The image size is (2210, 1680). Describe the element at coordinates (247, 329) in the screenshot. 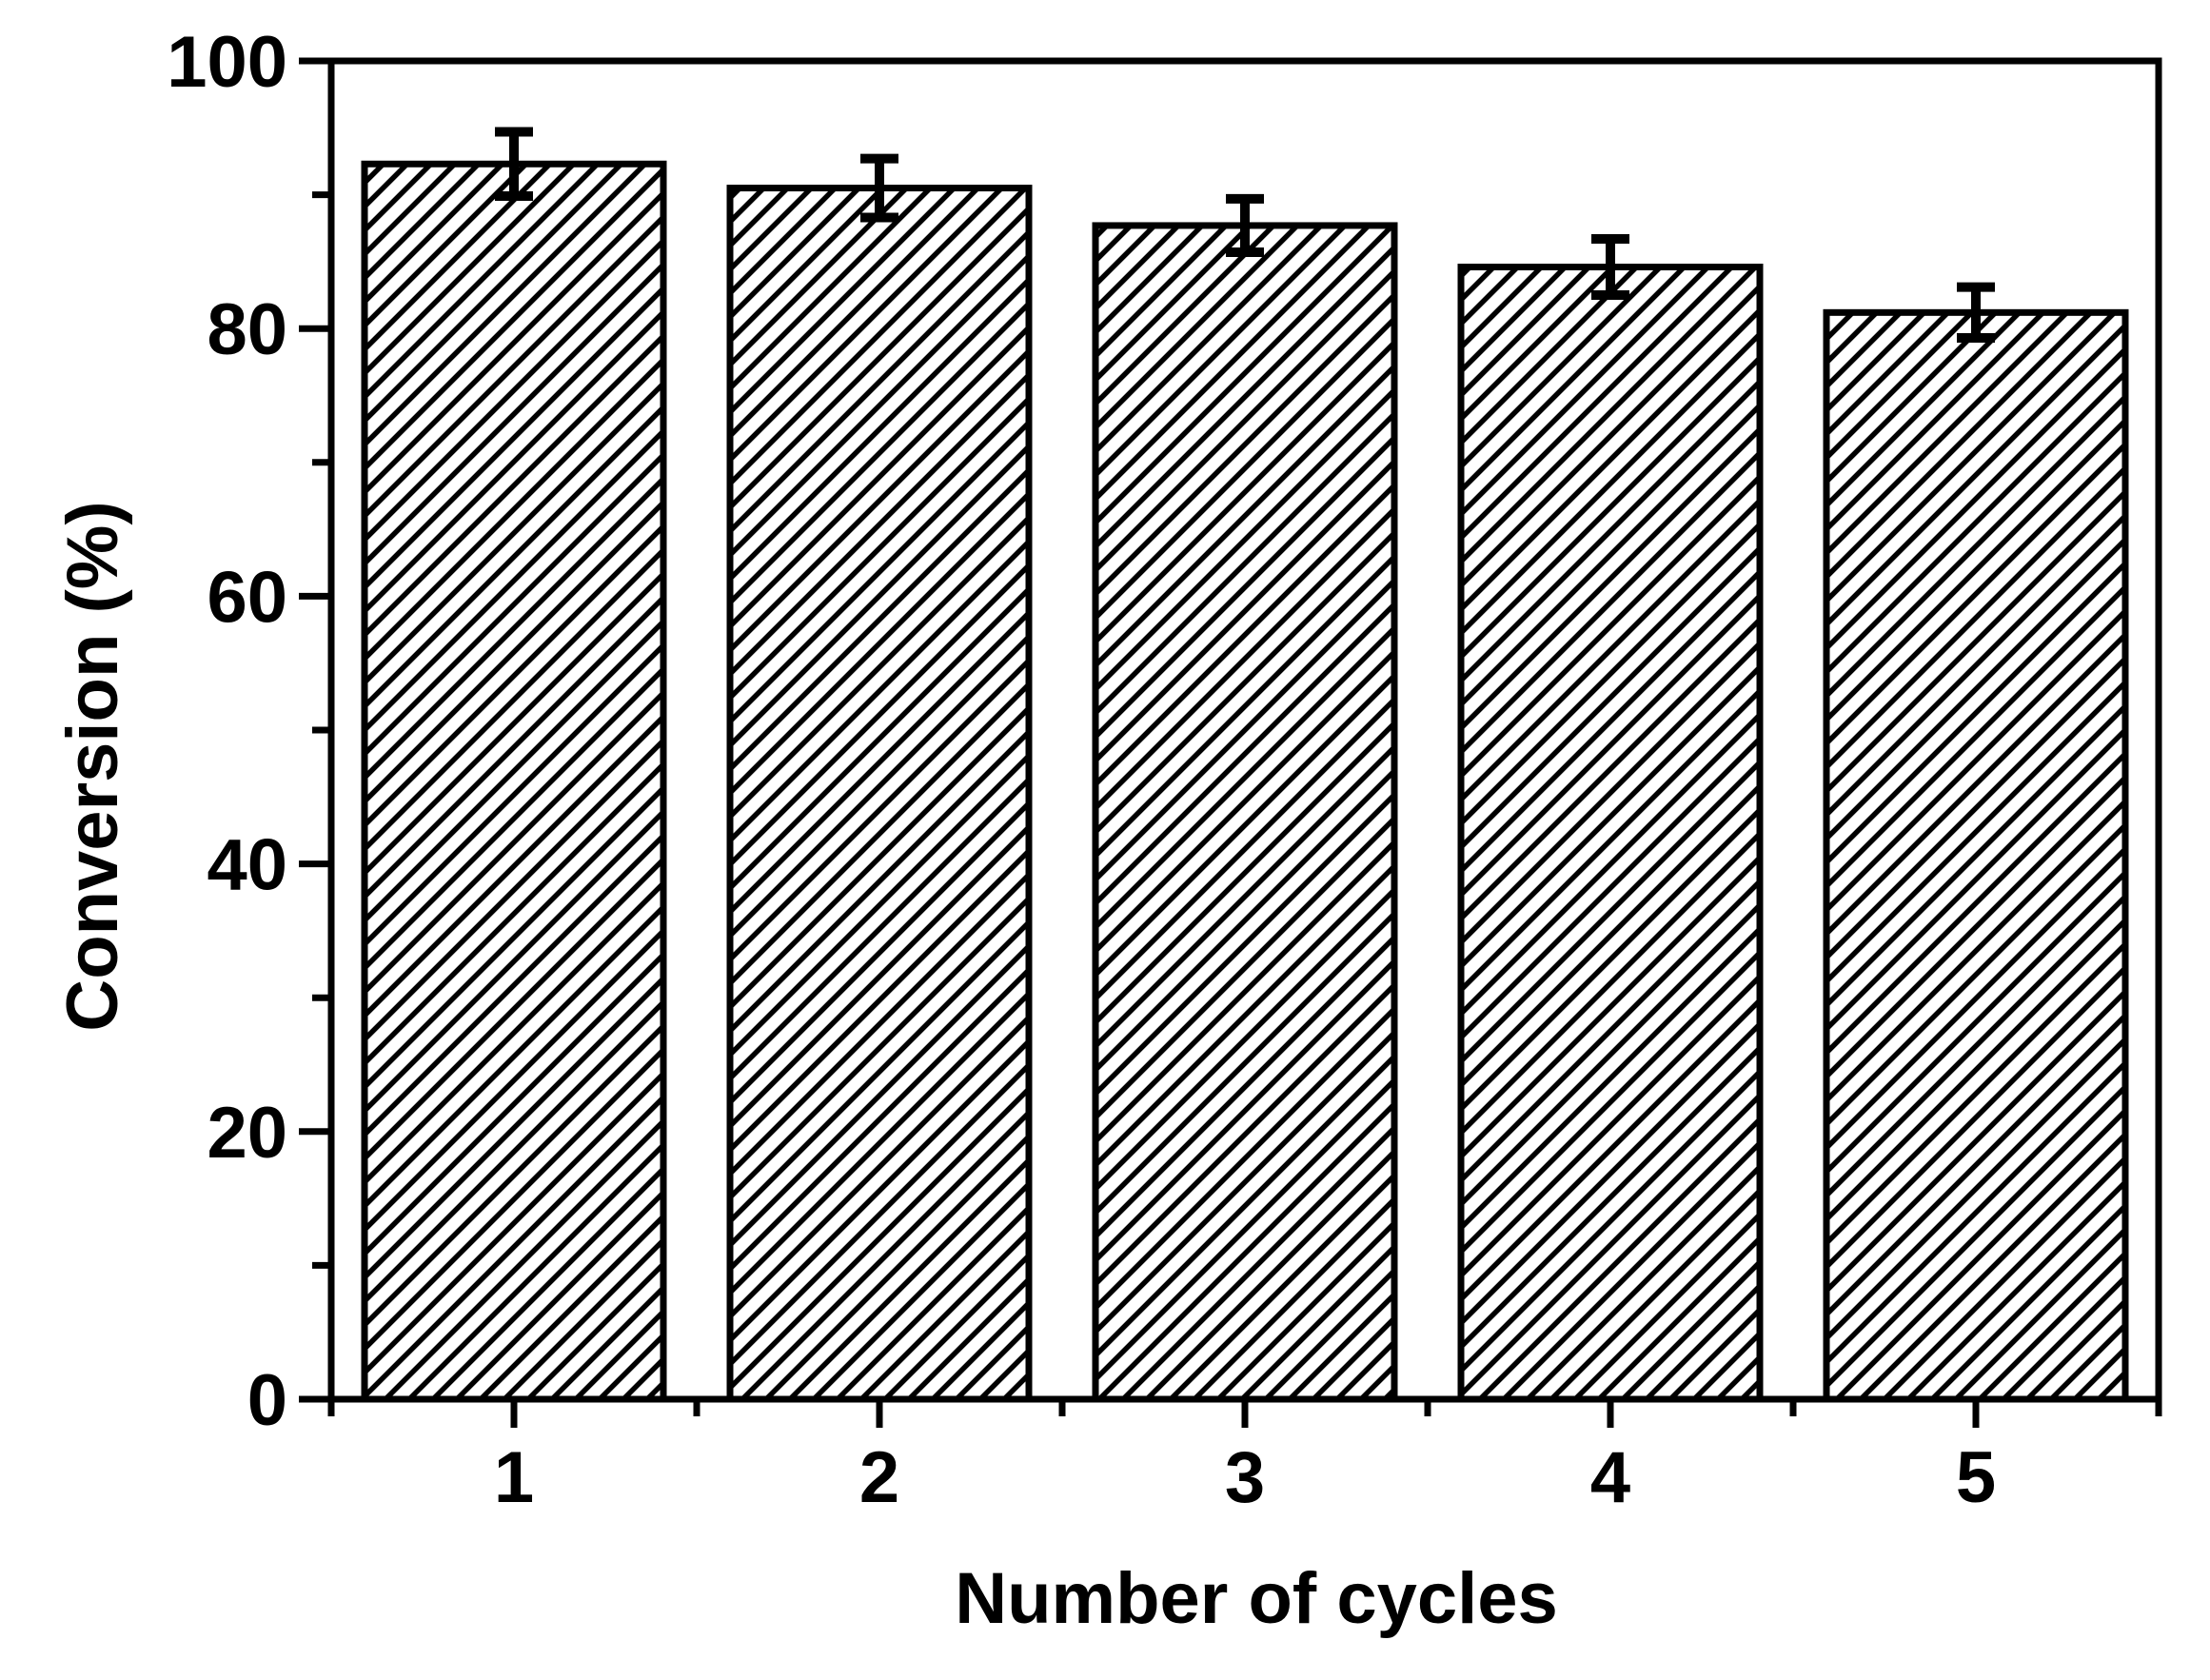

I see `y-tick-label: 80` at that location.